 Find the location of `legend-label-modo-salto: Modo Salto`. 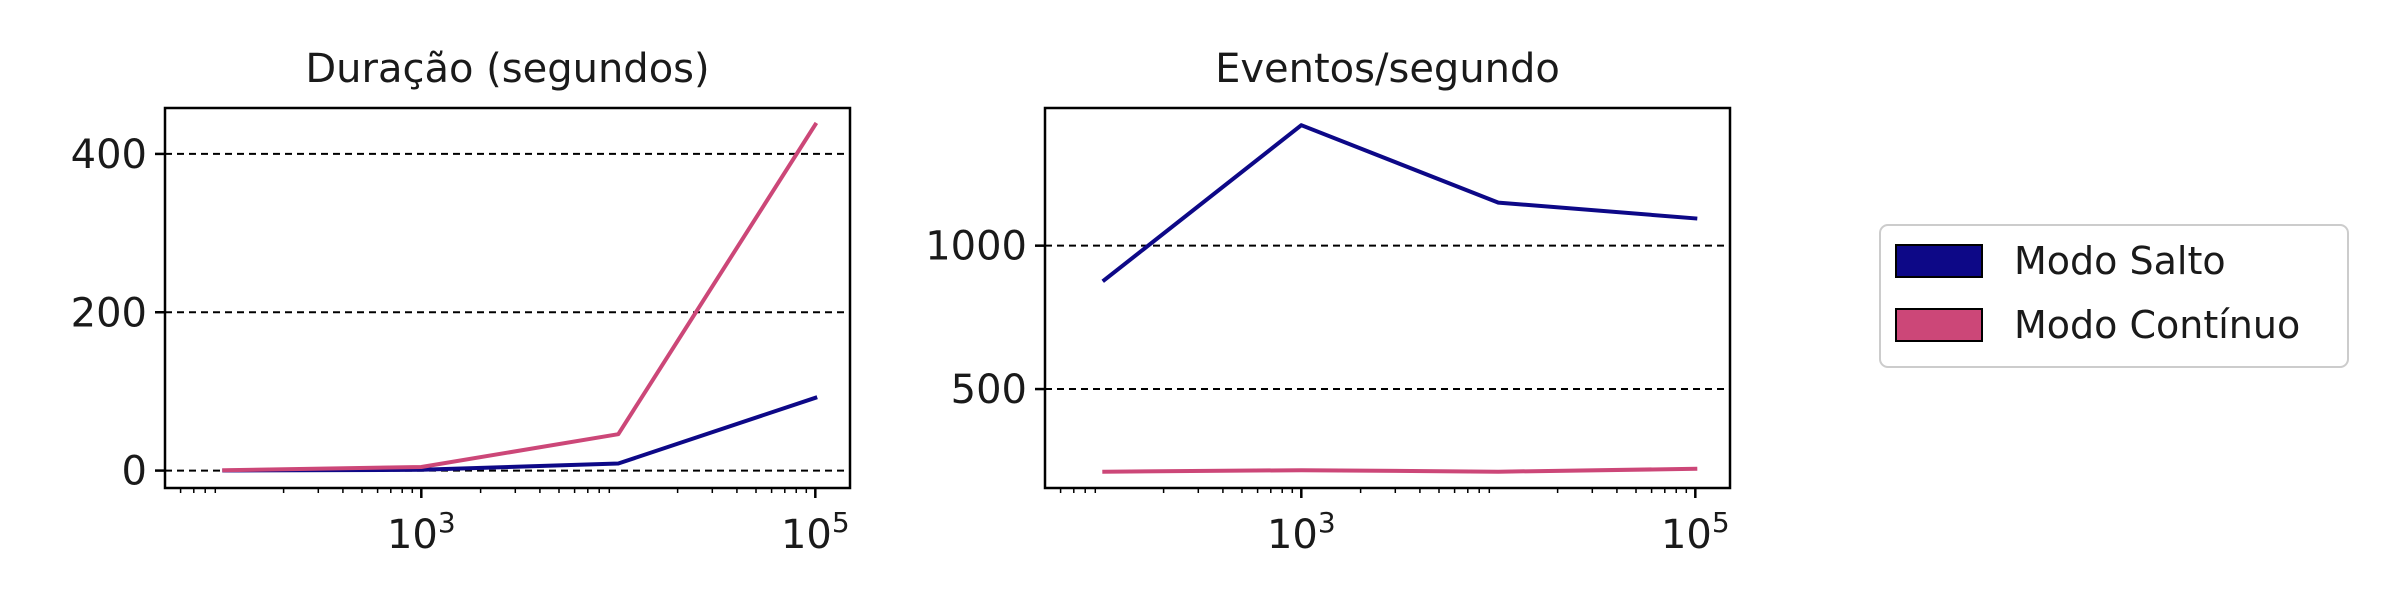

legend-label-modo-salto: Modo Salto is located at coordinates (2120, 261).